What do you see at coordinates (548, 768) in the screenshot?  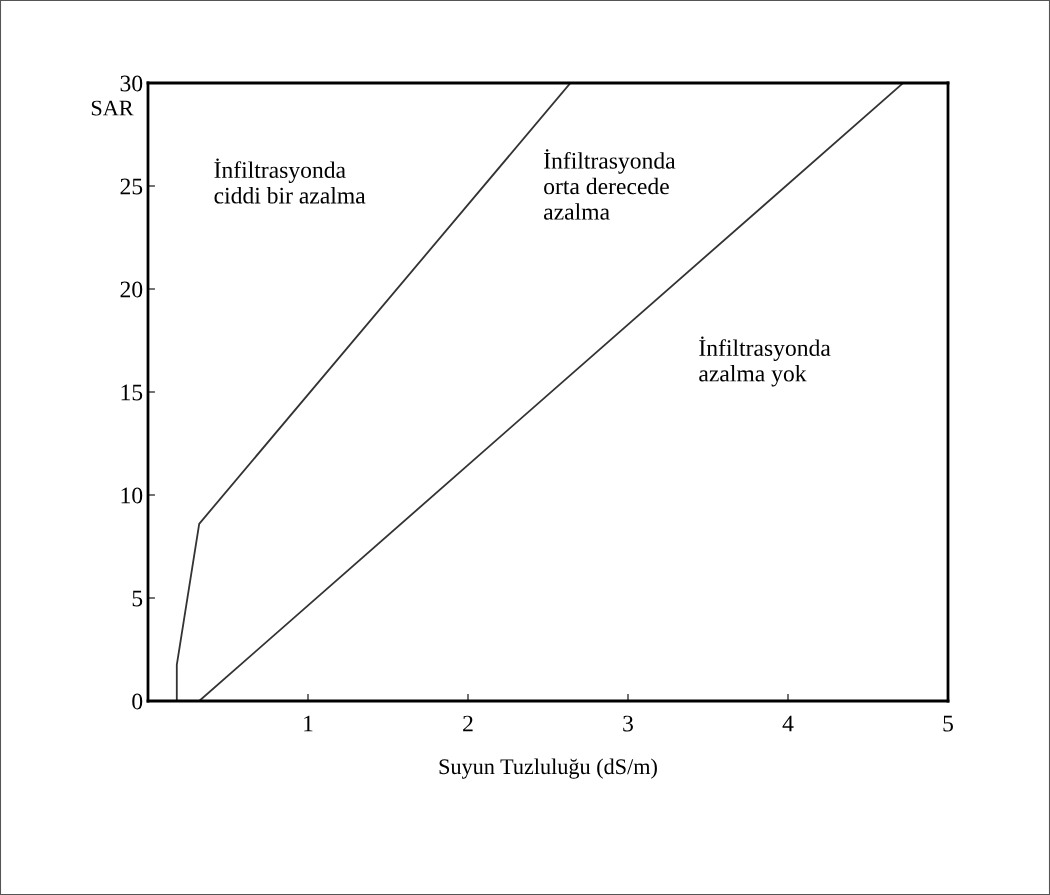 I see `x-axis-title: Suyun Tuzluluğu (dS/m)` at bounding box center [548, 768].